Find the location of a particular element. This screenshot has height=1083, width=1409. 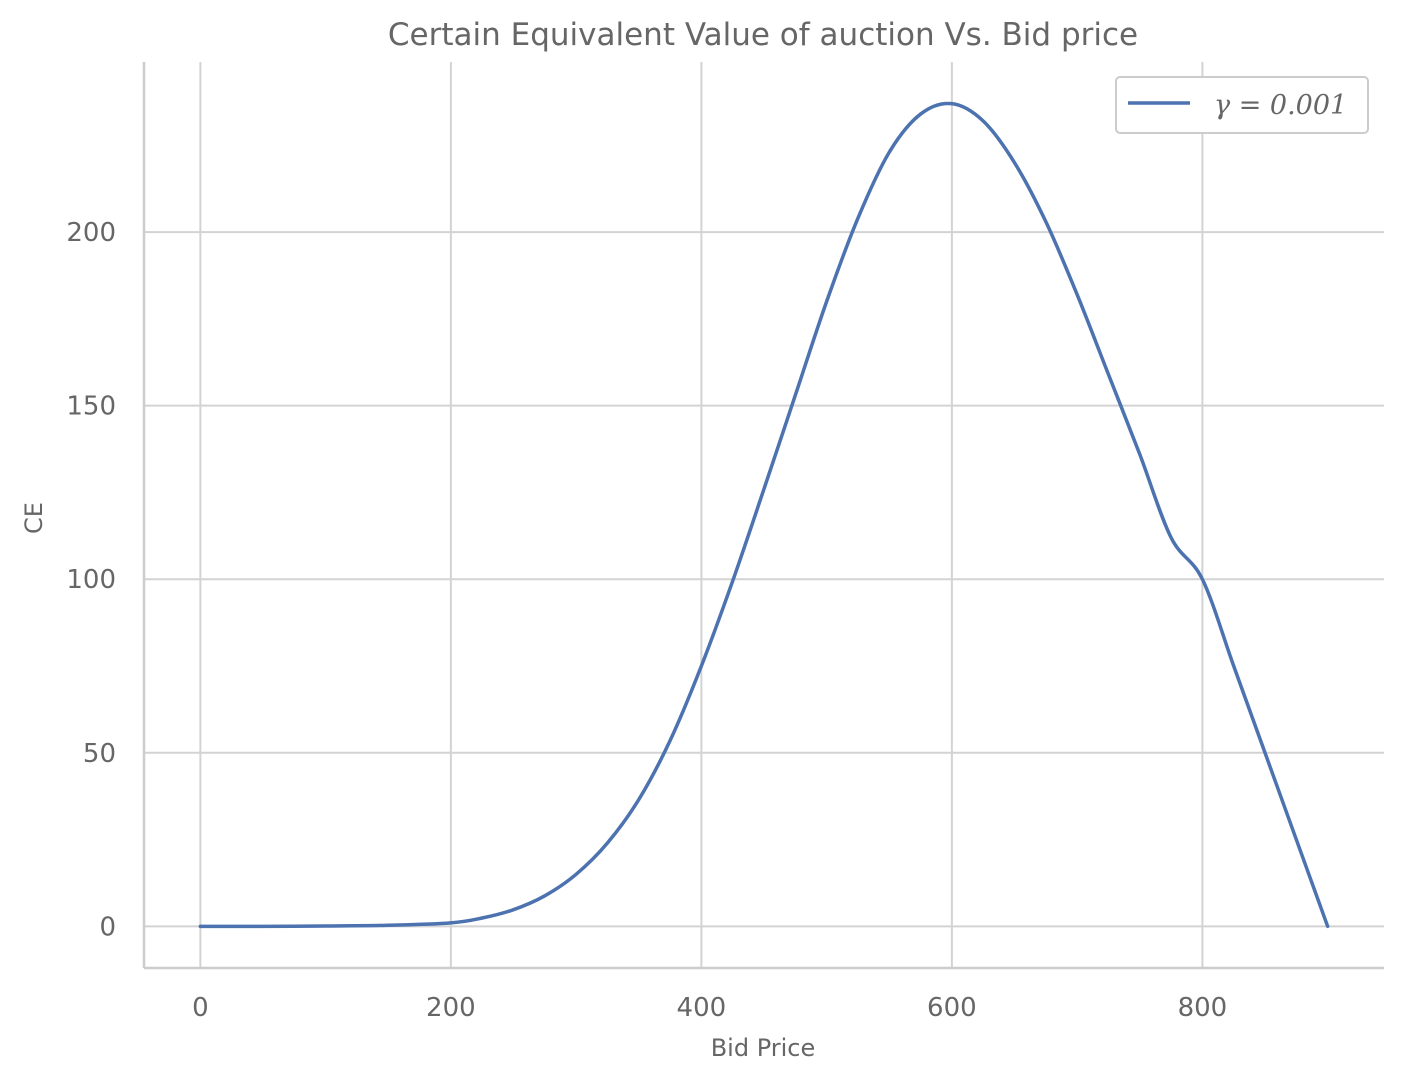

legend-frame is located at coordinates (1242, 105).